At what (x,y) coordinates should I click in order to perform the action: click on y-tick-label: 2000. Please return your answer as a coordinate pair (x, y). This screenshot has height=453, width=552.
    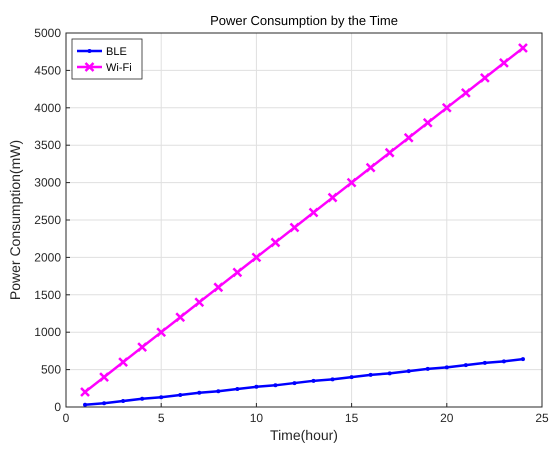
    Looking at the image, I should click on (48, 257).